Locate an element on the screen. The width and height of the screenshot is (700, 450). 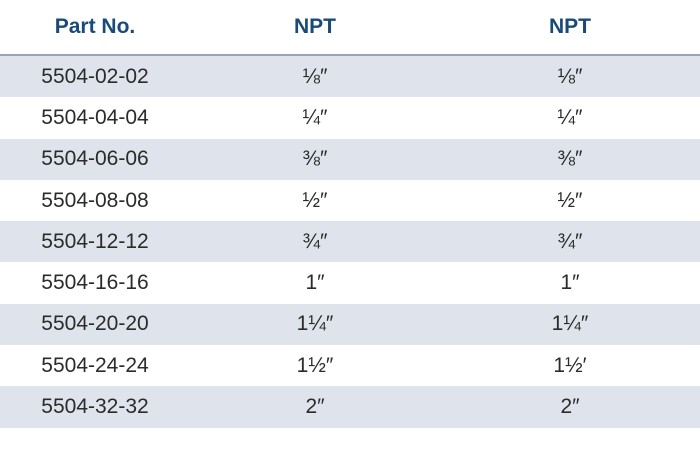
part-number-cell: 5504-12-12 is located at coordinates (95, 241).